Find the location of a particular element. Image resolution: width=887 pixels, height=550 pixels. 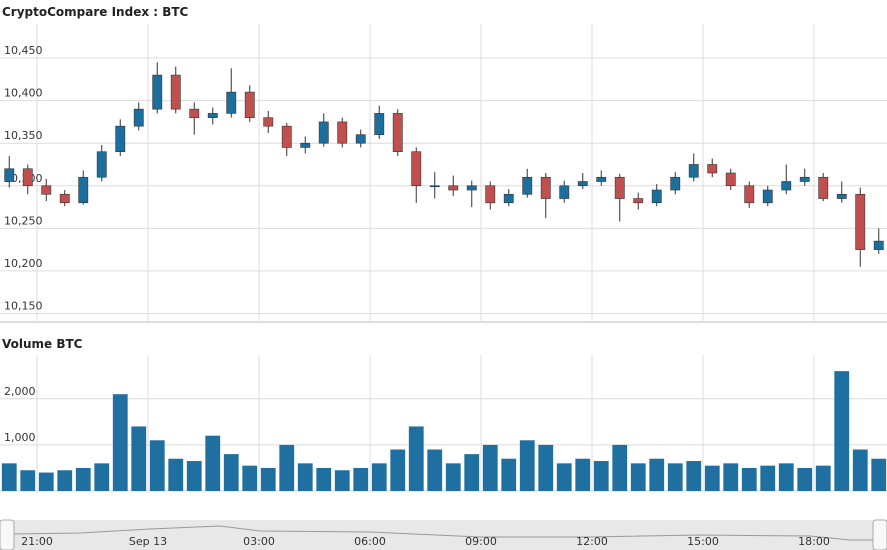

navigator-line is located at coordinates (448, 533).